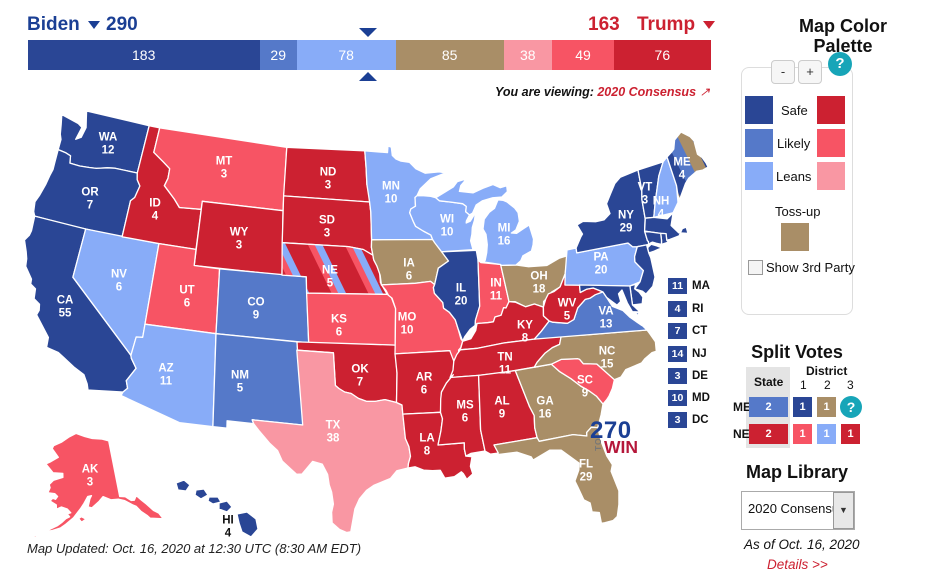  Describe the element at coordinates (360, 370) in the screenshot. I see `svg-text: OK` at that location.